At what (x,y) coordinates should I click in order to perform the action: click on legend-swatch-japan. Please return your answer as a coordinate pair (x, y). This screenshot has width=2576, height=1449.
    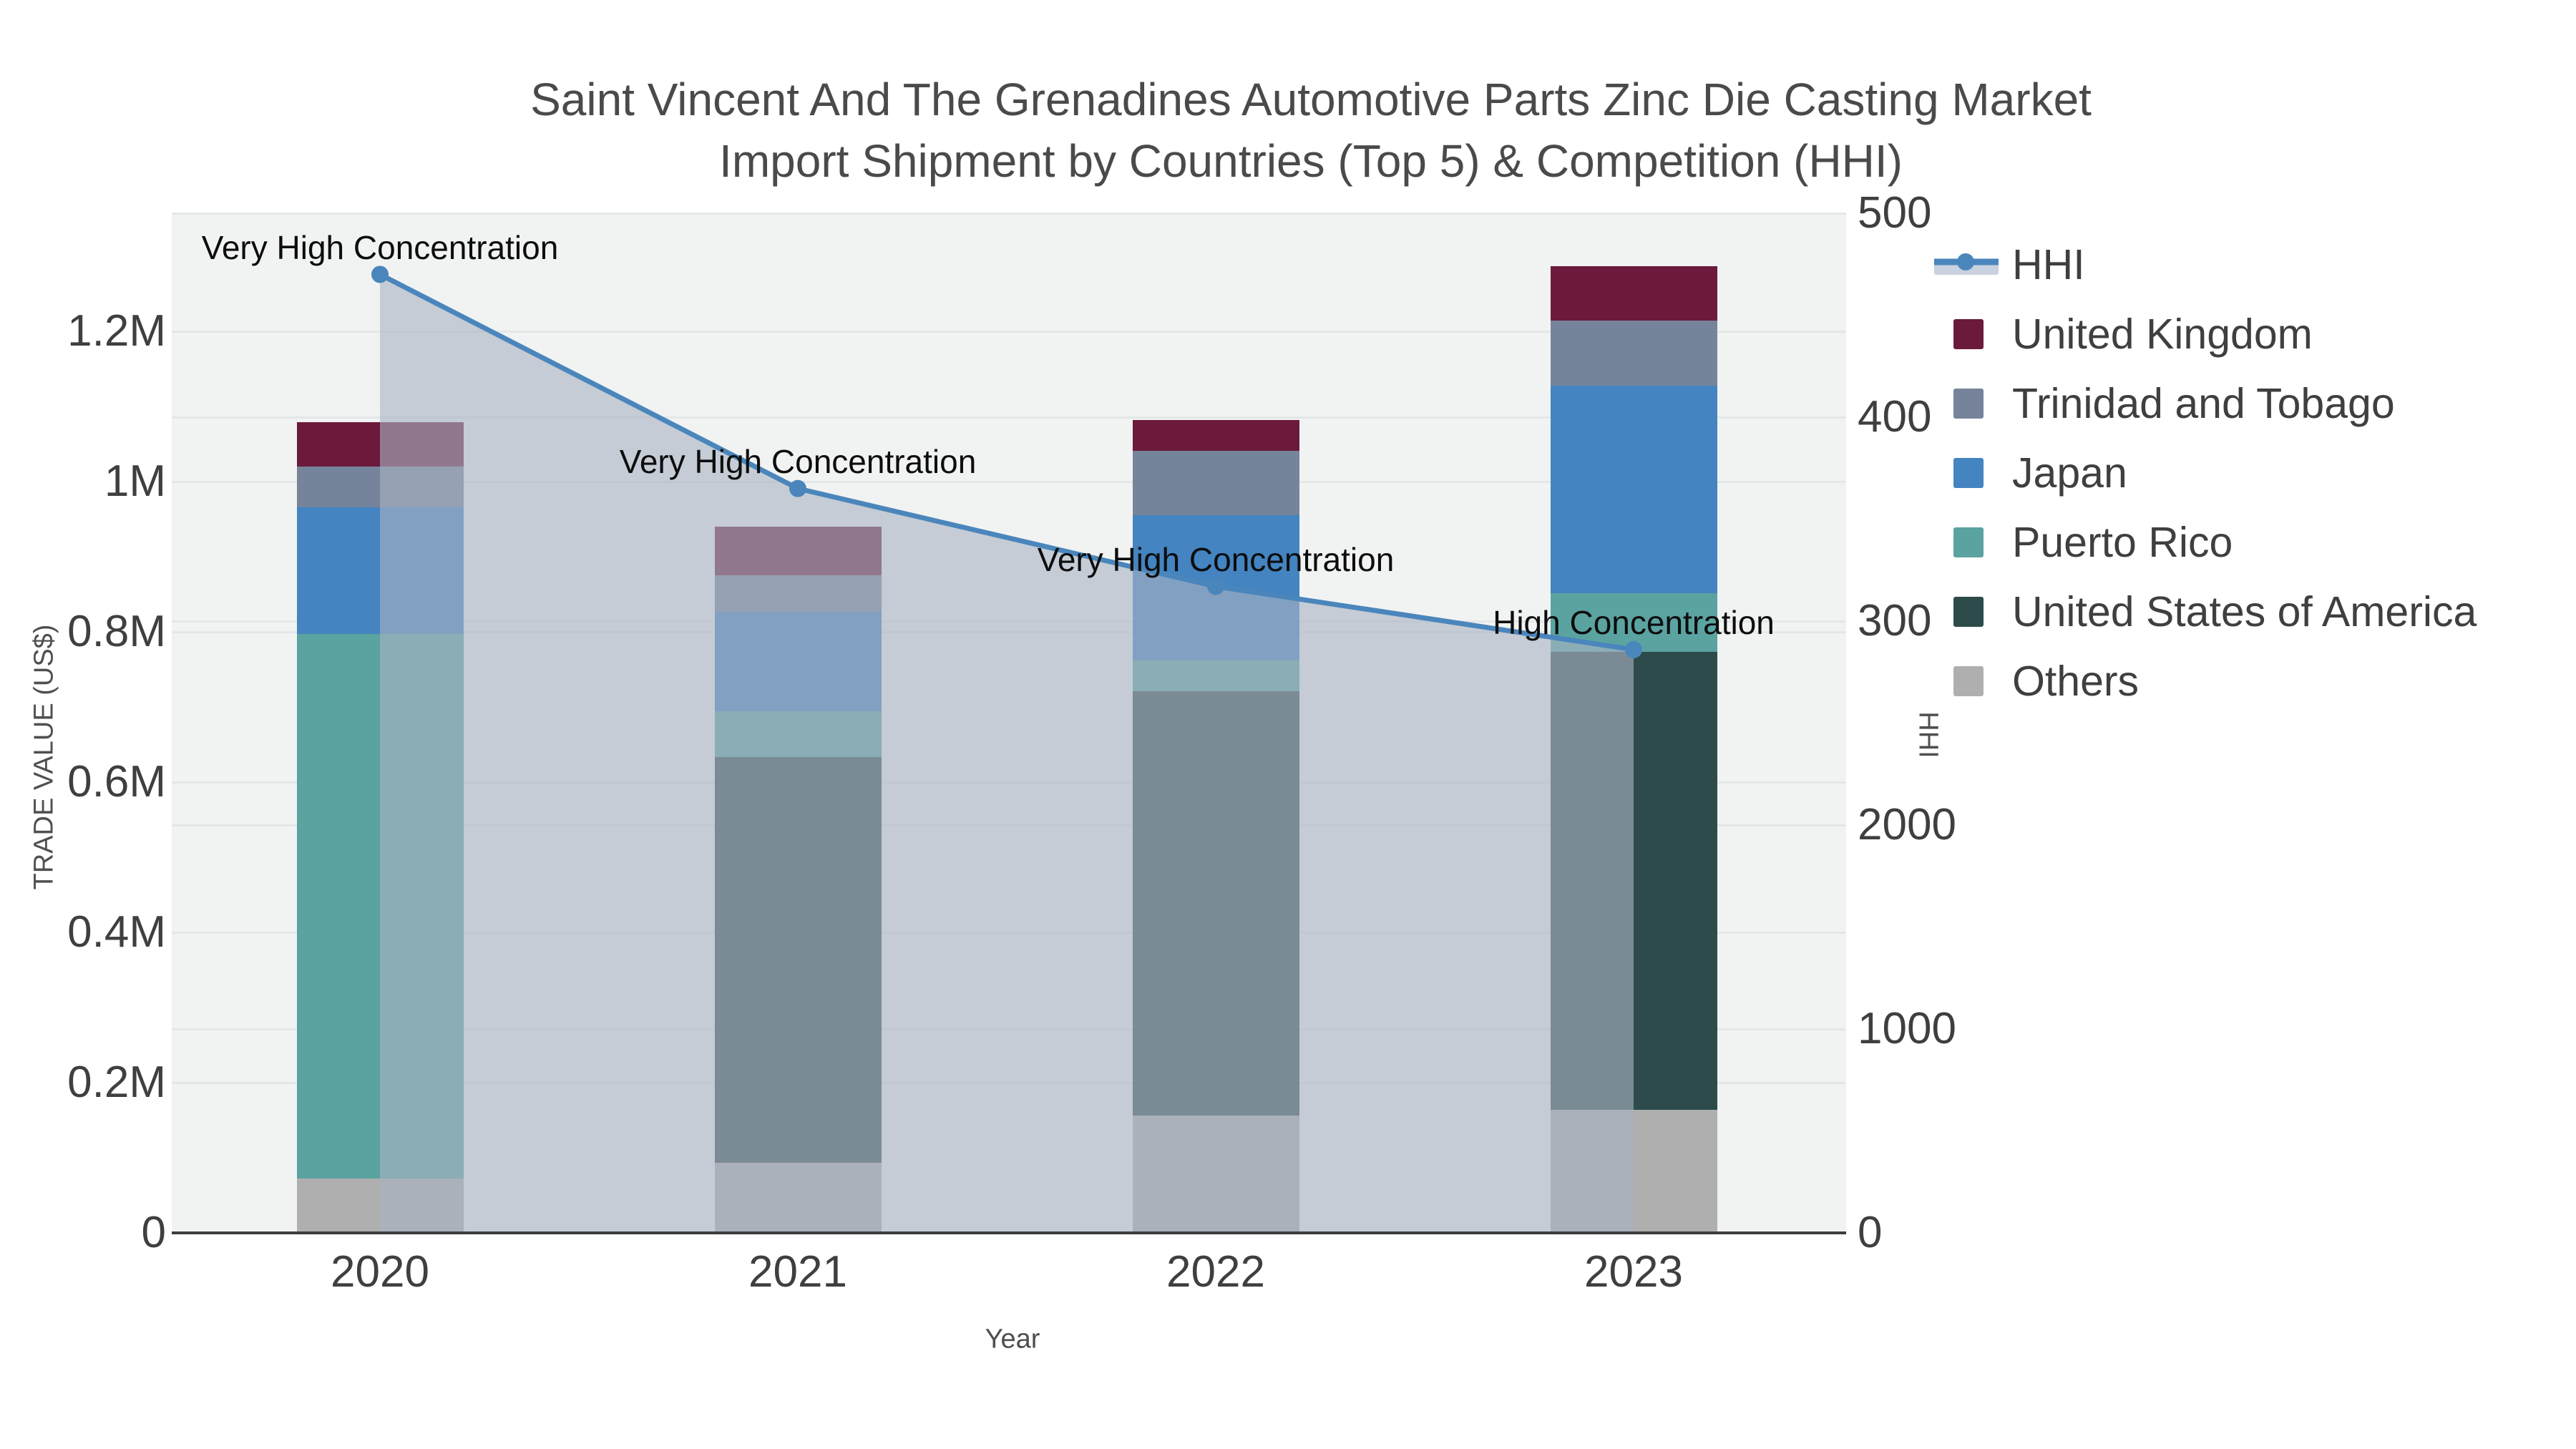
    Looking at the image, I should click on (1968, 473).